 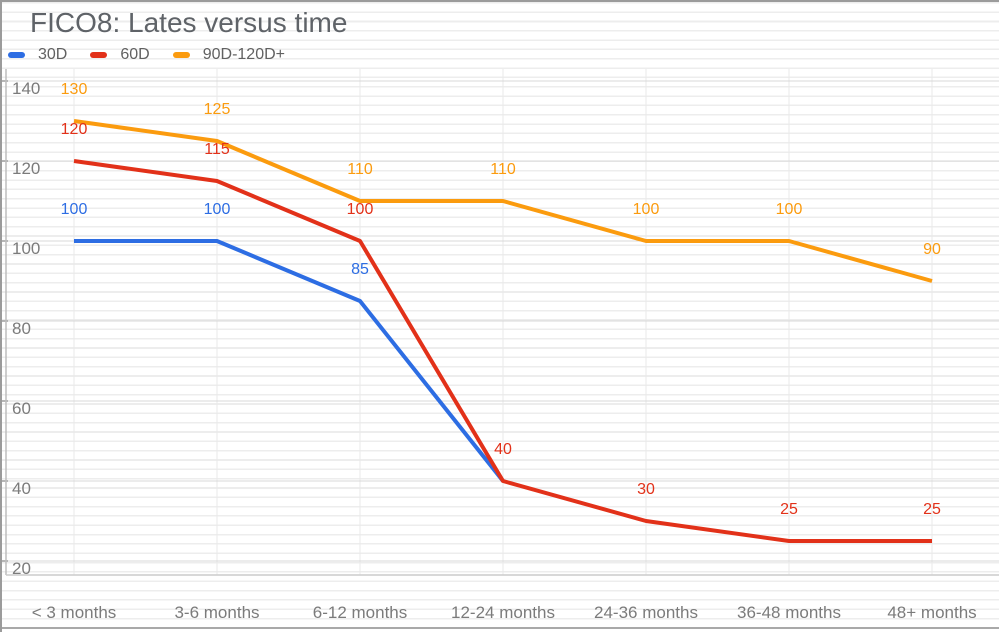 I want to click on x-axis-label: < 3 months, so click(x=74, y=612).